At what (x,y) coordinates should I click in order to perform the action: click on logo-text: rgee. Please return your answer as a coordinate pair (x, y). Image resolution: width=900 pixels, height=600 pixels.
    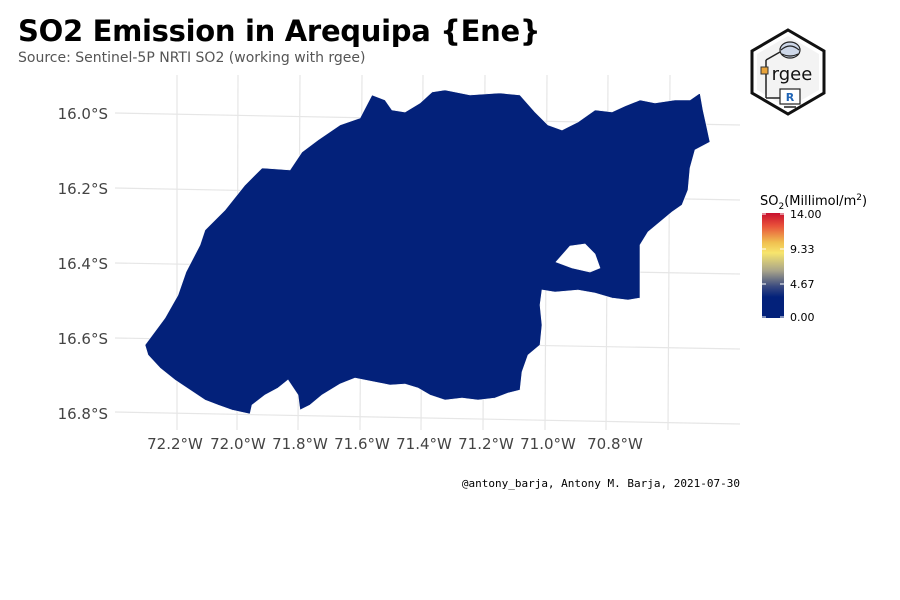
    Looking at the image, I should click on (792, 74).